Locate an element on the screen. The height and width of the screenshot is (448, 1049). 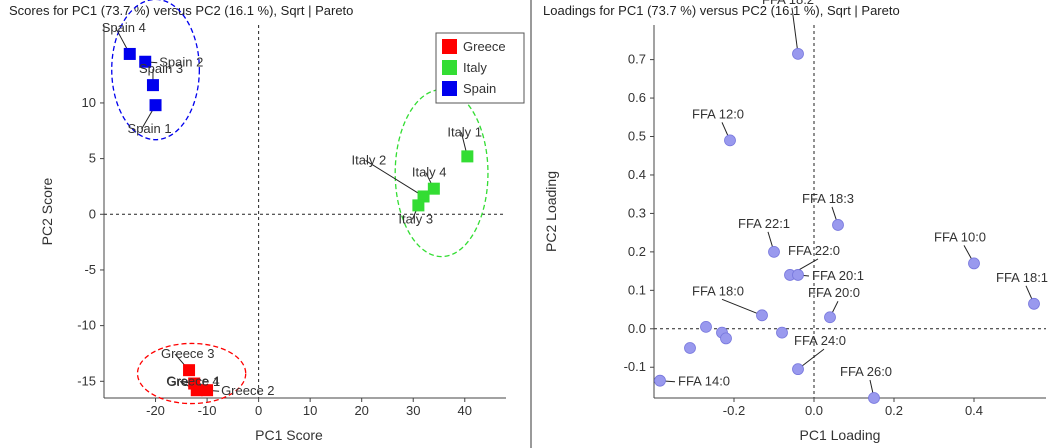
scores-y-tick-label: 0 is located at coordinates (92, 213).